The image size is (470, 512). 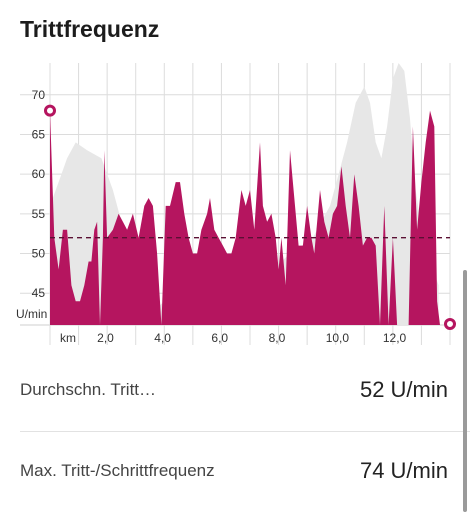 I want to click on x-tick-label: 12,0, so click(x=395, y=338).